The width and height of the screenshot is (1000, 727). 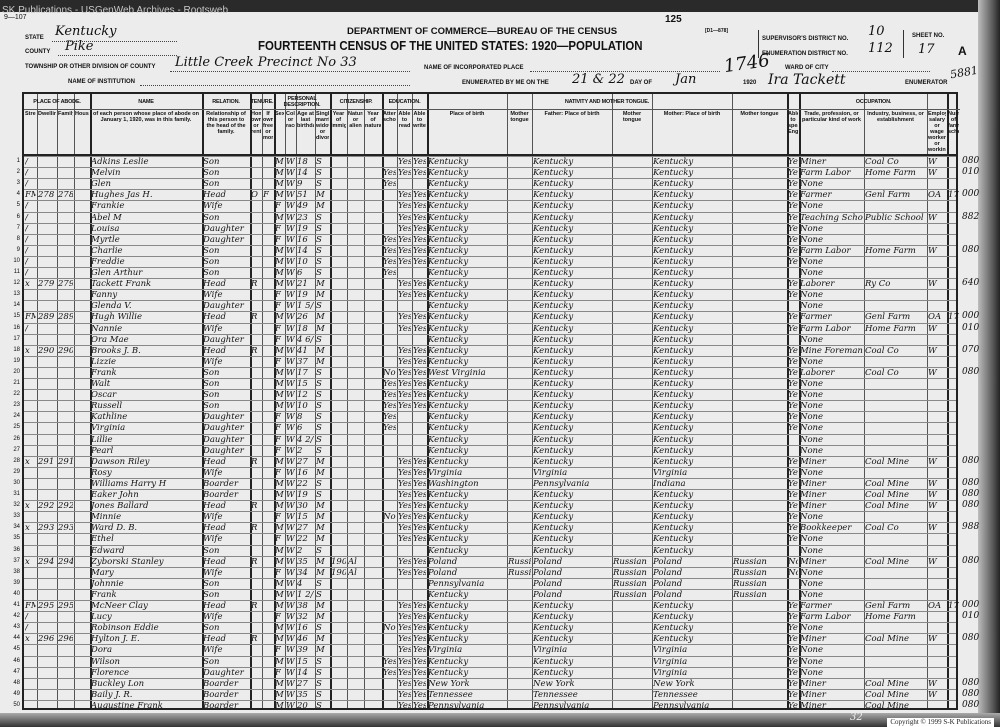 What do you see at coordinates (266, 62) in the screenshot?
I see `township-value: Little Creek Precinct No 33` at bounding box center [266, 62].